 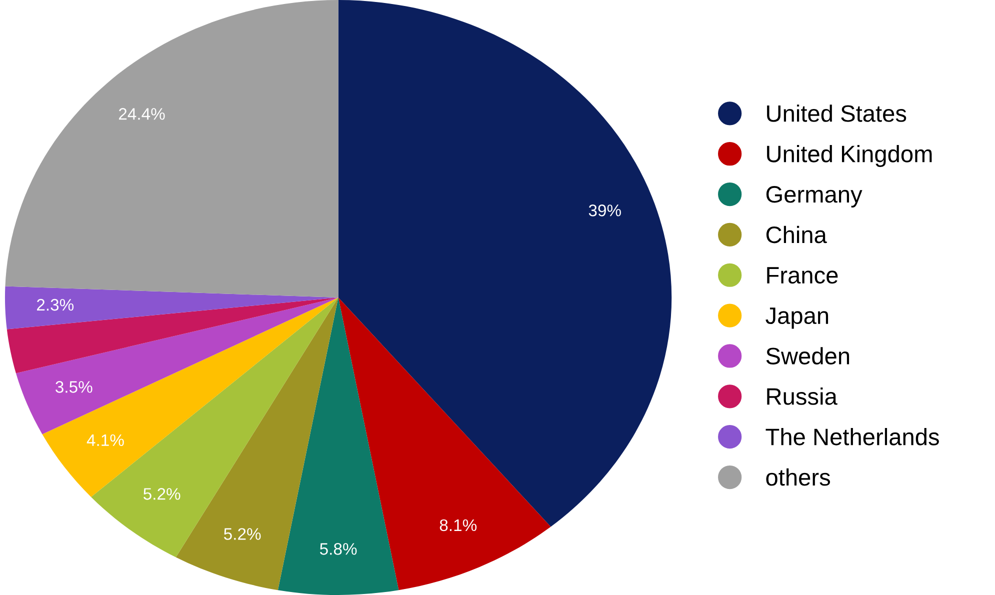 I want to click on legend-label: Germany, so click(x=814, y=197).